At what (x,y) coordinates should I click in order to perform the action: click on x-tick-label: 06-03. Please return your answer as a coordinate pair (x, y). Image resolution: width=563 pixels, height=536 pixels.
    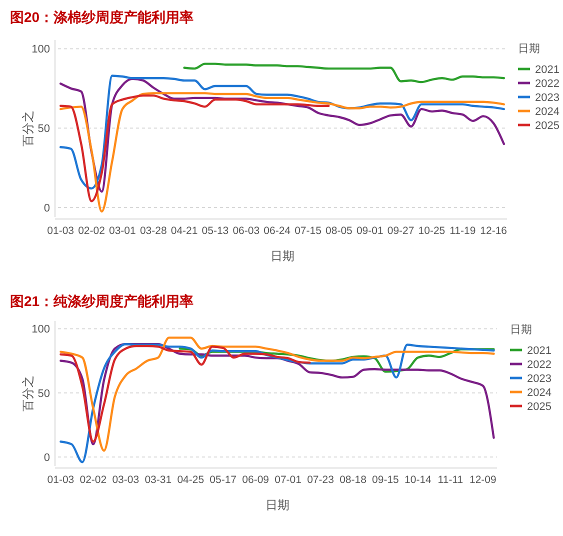
    Looking at the image, I should click on (246, 231).